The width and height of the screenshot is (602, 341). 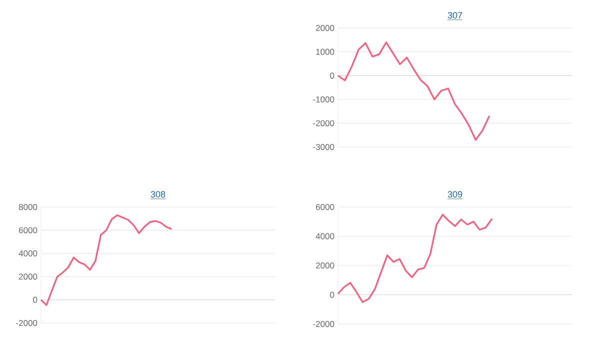 What do you see at coordinates (158, 194) in the screenshot?
I see `chart-title: 308` at bounding box center [158, 194].